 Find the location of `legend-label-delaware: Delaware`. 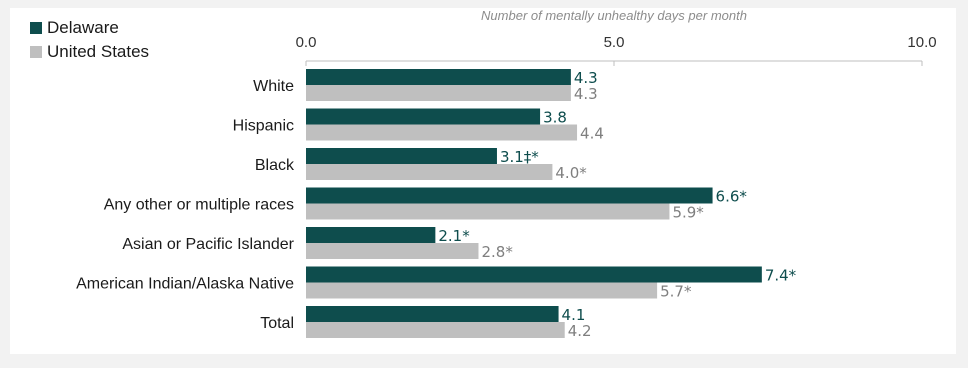

legend-label-delaware: Delaware is located at coordinates (83, 27).